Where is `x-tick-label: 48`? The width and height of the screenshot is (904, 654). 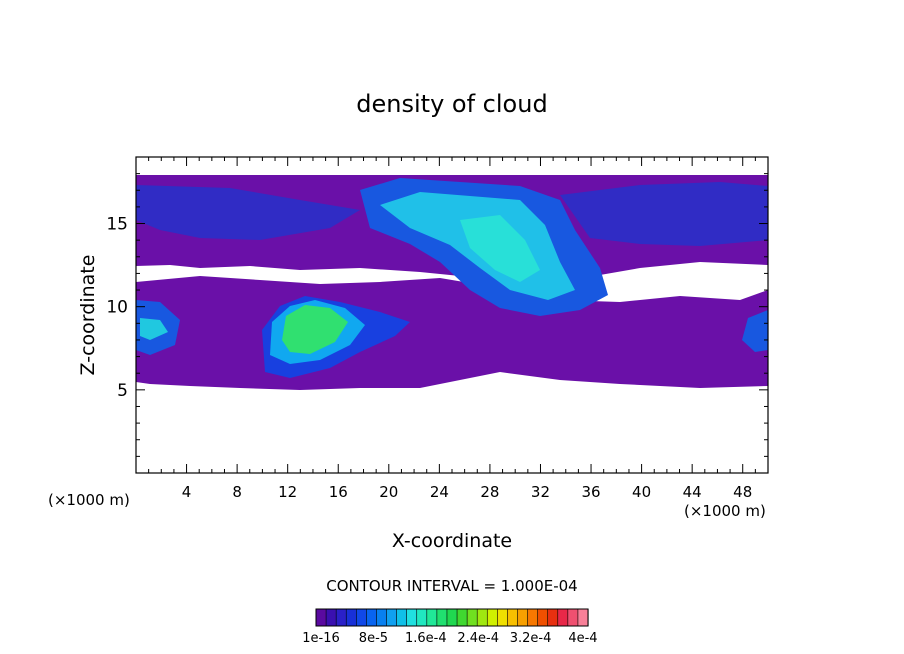
x-tick-label: 48 is located at coordinates (742, 492).